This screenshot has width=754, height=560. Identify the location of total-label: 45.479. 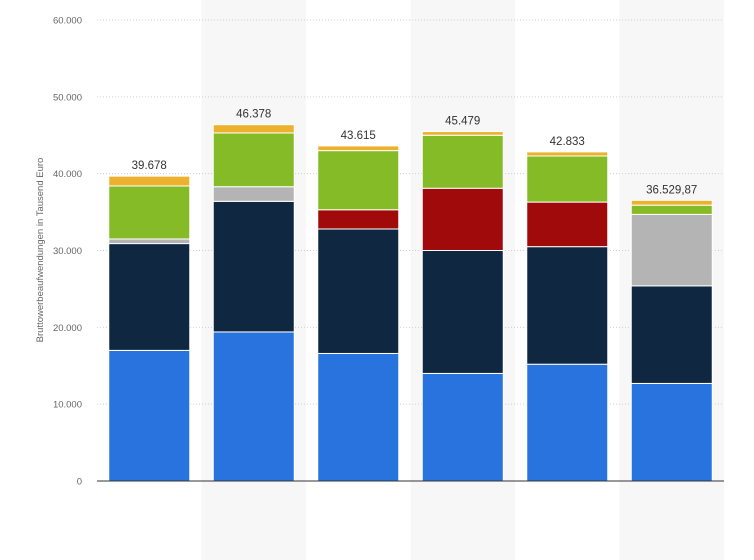
(462, 122).